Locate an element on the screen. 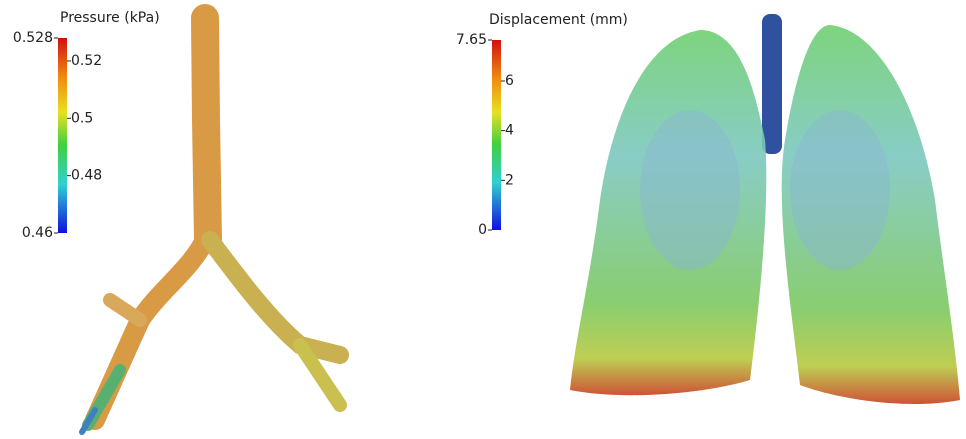 This screenshot has width=966, height=439. colorbar-tick-label: 0.52 is located at coordinates (86, 61).